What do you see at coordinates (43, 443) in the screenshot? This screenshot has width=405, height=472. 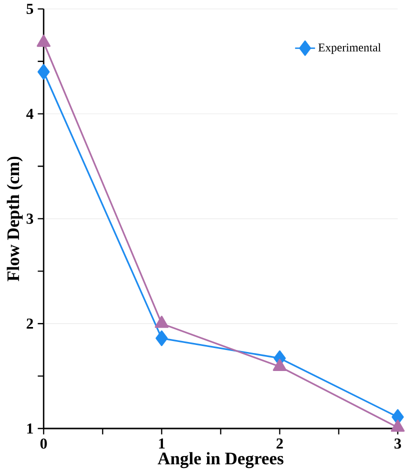 I see `x-tick-label: 0` at bounding box center [43, 443].